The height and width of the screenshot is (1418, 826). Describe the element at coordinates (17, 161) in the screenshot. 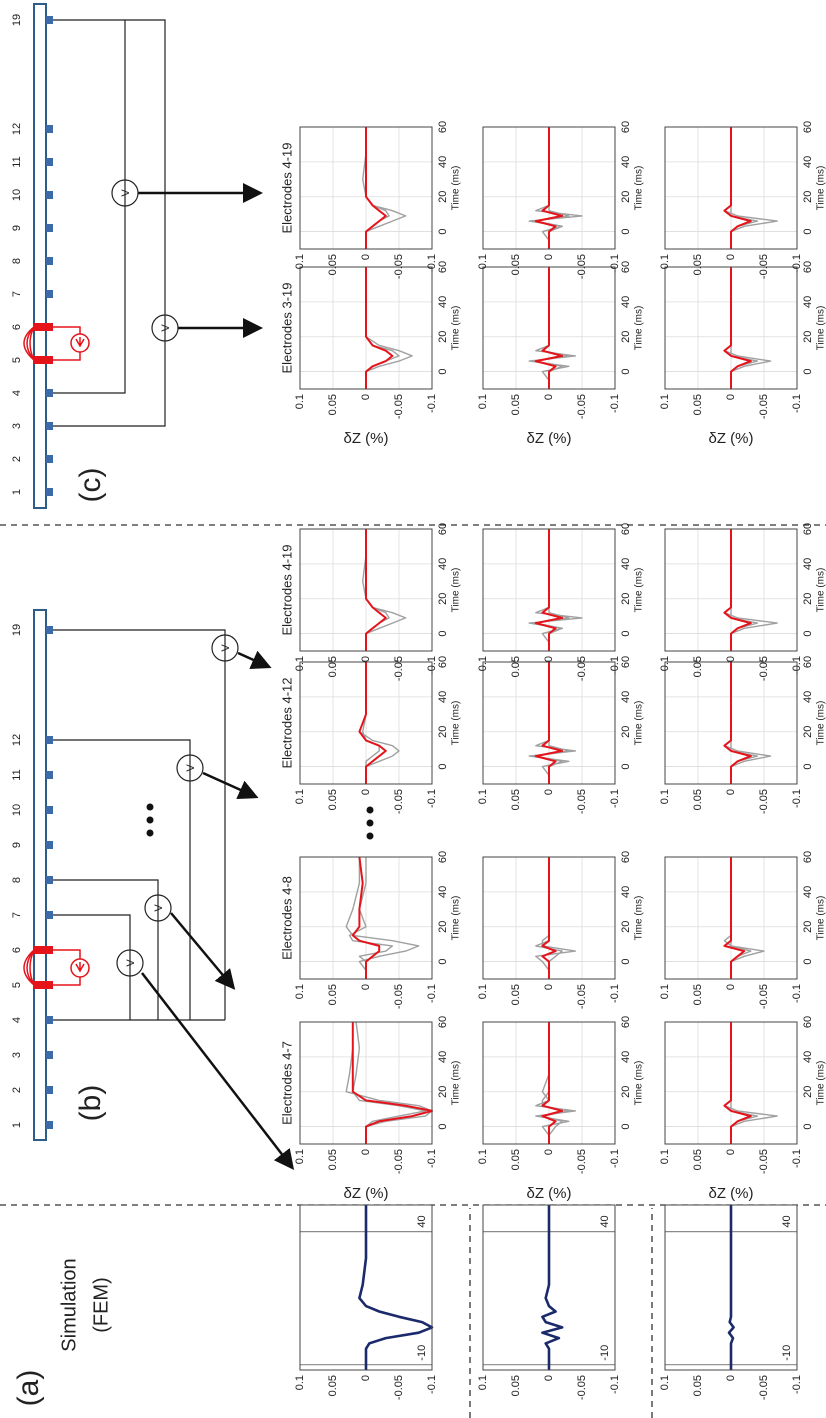

I see `electrode-number: 11` at that location.